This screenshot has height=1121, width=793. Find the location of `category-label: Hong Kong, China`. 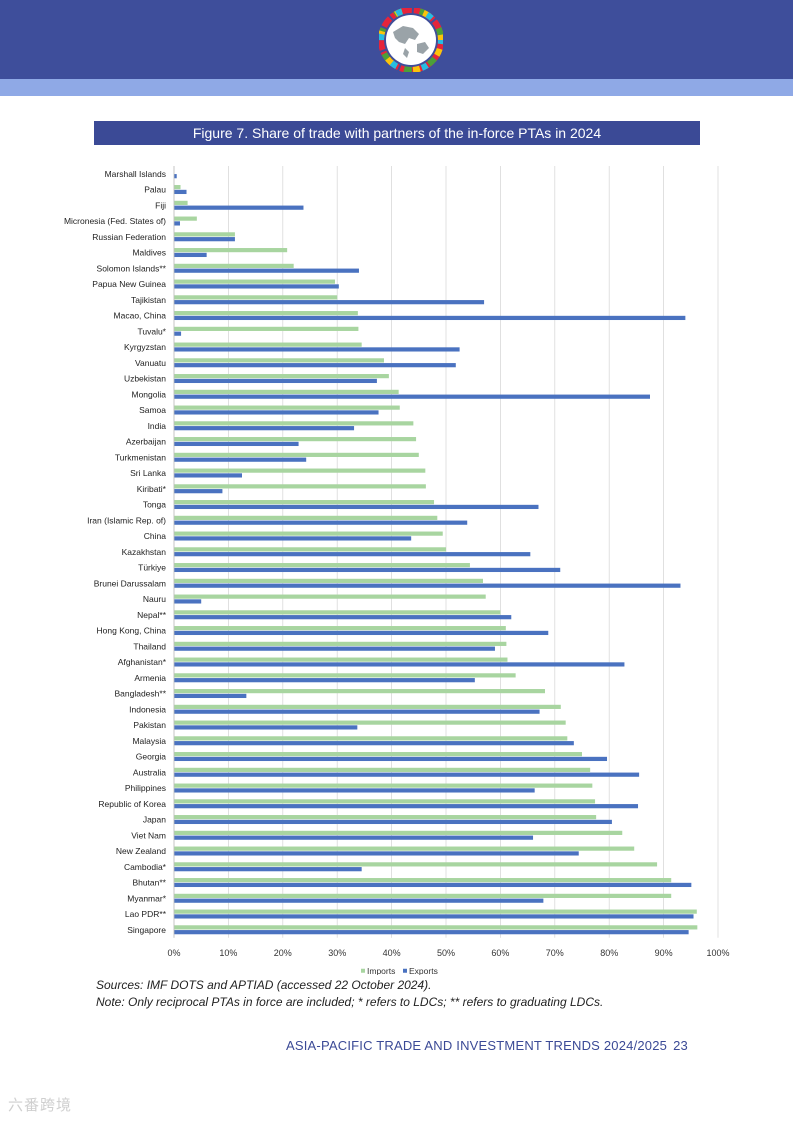

category-label: Hong Kong, China is located at coordinates (132, 631).